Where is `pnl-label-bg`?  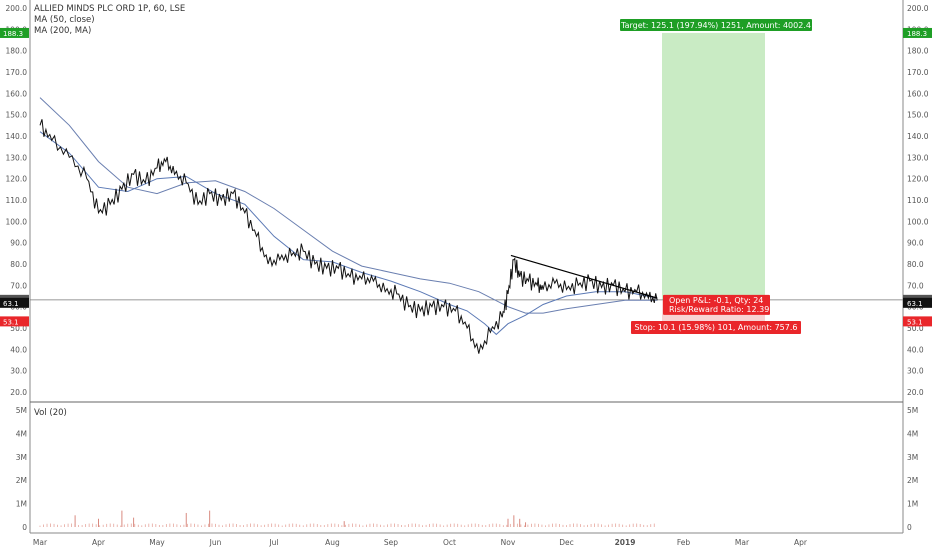
pnl-label-bg is located at coordinates (716, 304).